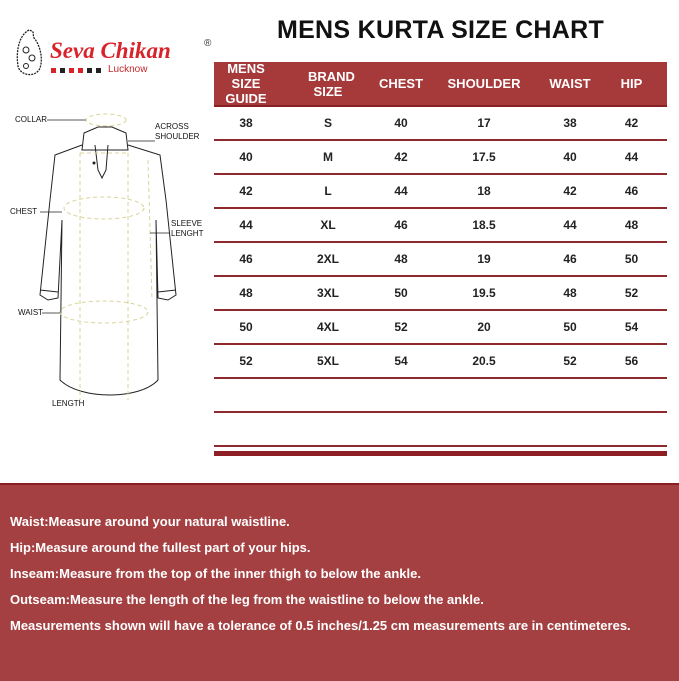  Describe the element at coordinates (246, 293) in the screenshot. I see `cell-mens-size-guide: 48` at that location.